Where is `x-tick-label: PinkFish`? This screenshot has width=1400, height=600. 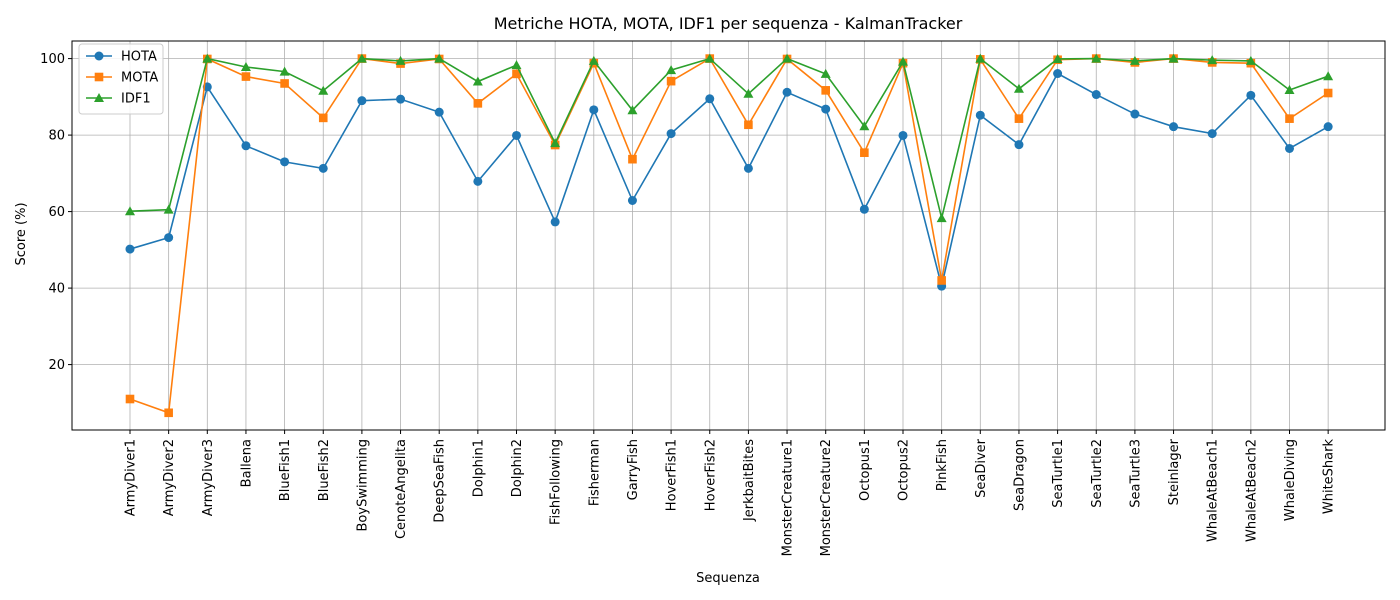 x-tick-label: PinkFish is located at coordinates (942, 465).